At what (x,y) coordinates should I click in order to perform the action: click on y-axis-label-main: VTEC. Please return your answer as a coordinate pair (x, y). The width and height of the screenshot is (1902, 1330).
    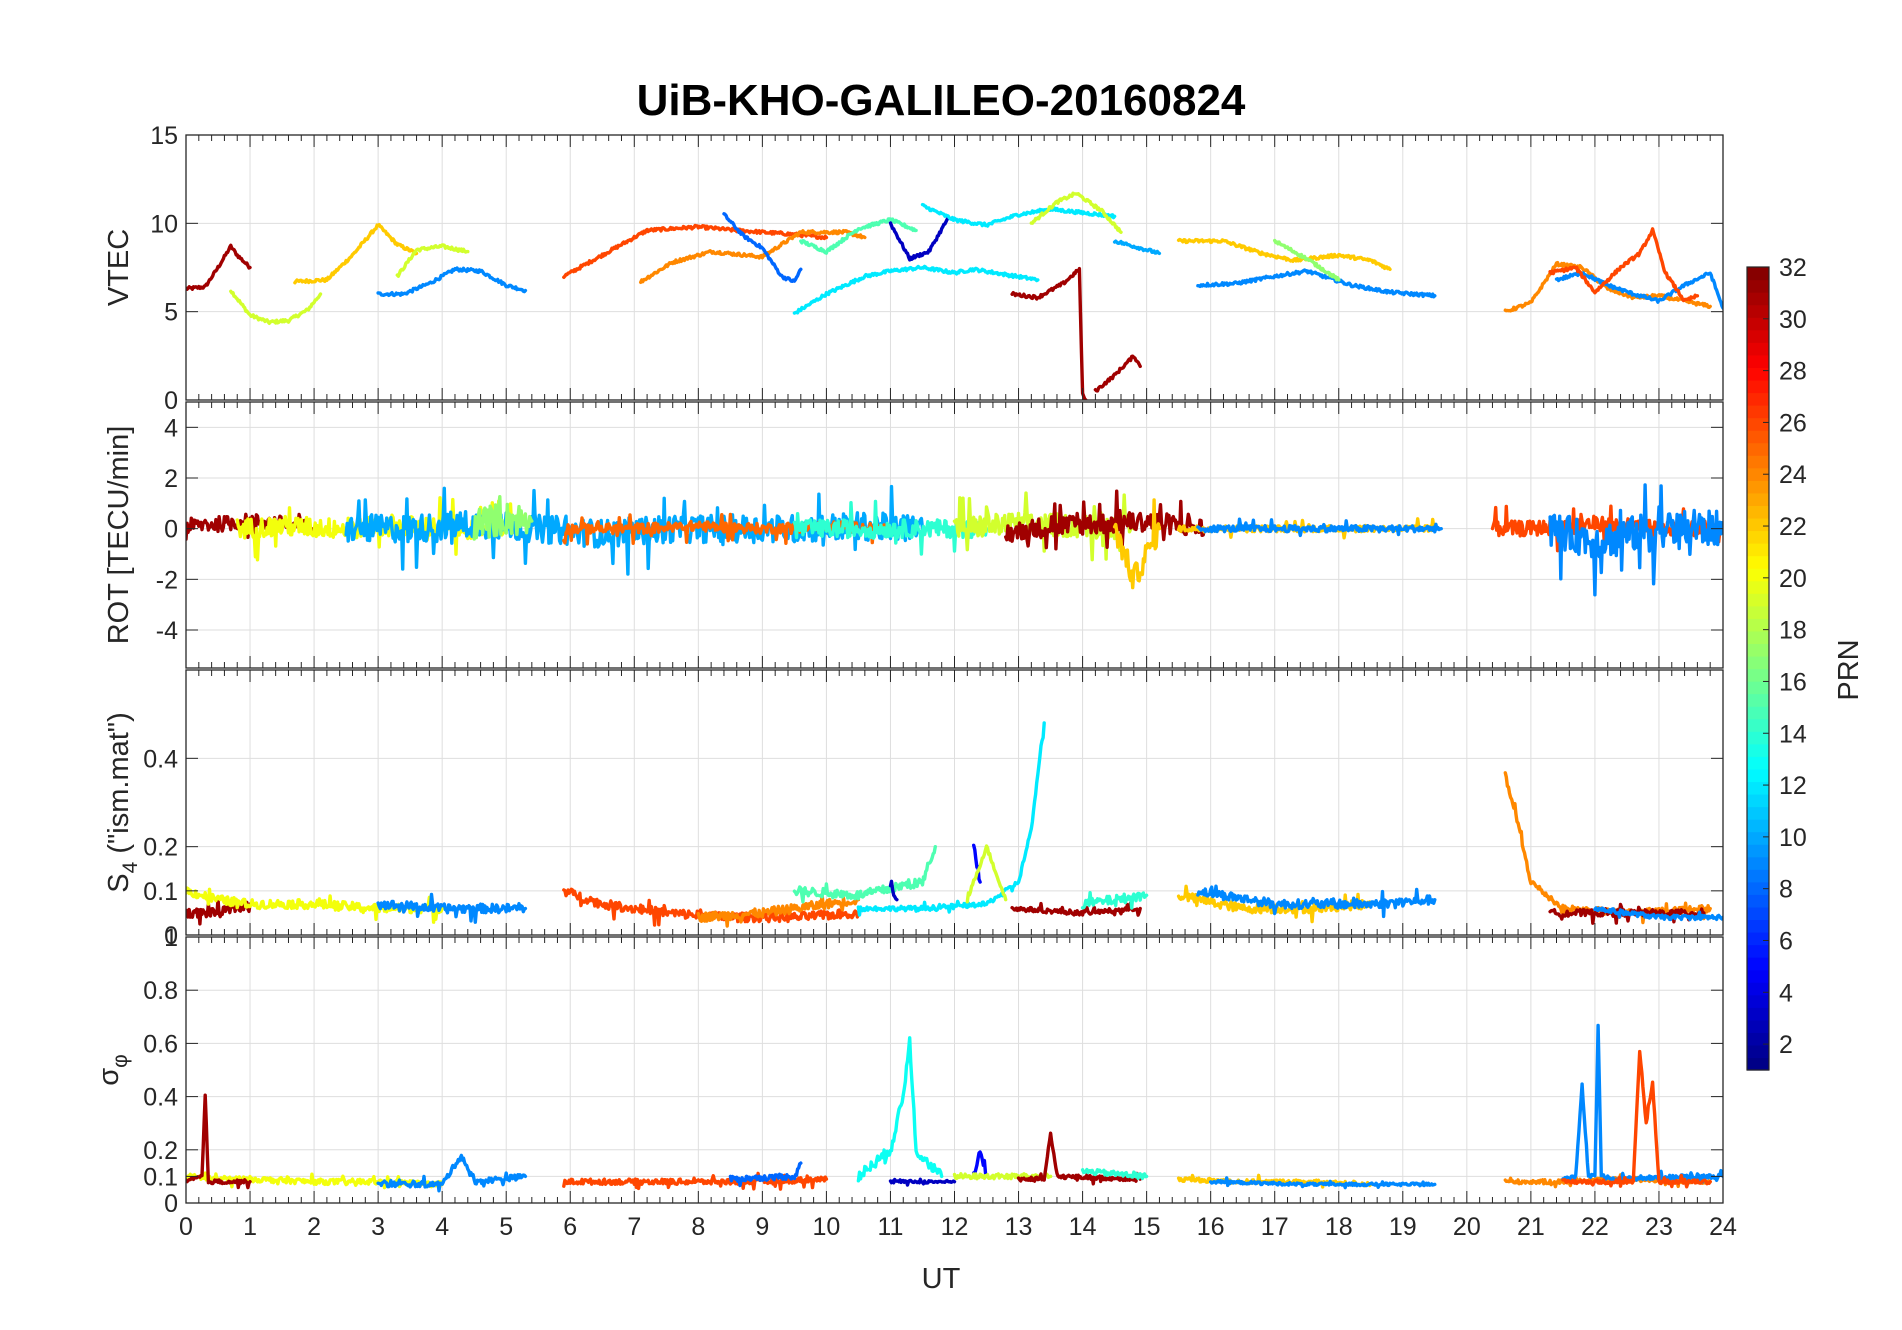
    Looking at the image, I should click on (119, 267).